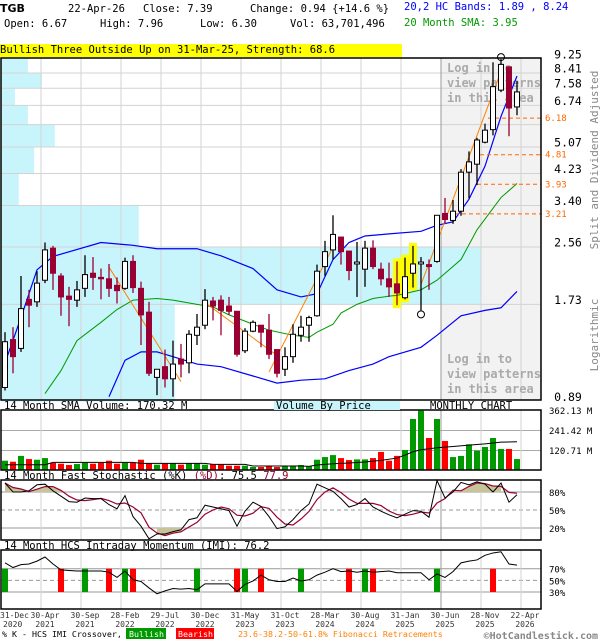  What do you see at coordinates (494, 374) in the screenshot?
I see `login-notice-bottom-2: view patterns` at bounding box center [494, 374].